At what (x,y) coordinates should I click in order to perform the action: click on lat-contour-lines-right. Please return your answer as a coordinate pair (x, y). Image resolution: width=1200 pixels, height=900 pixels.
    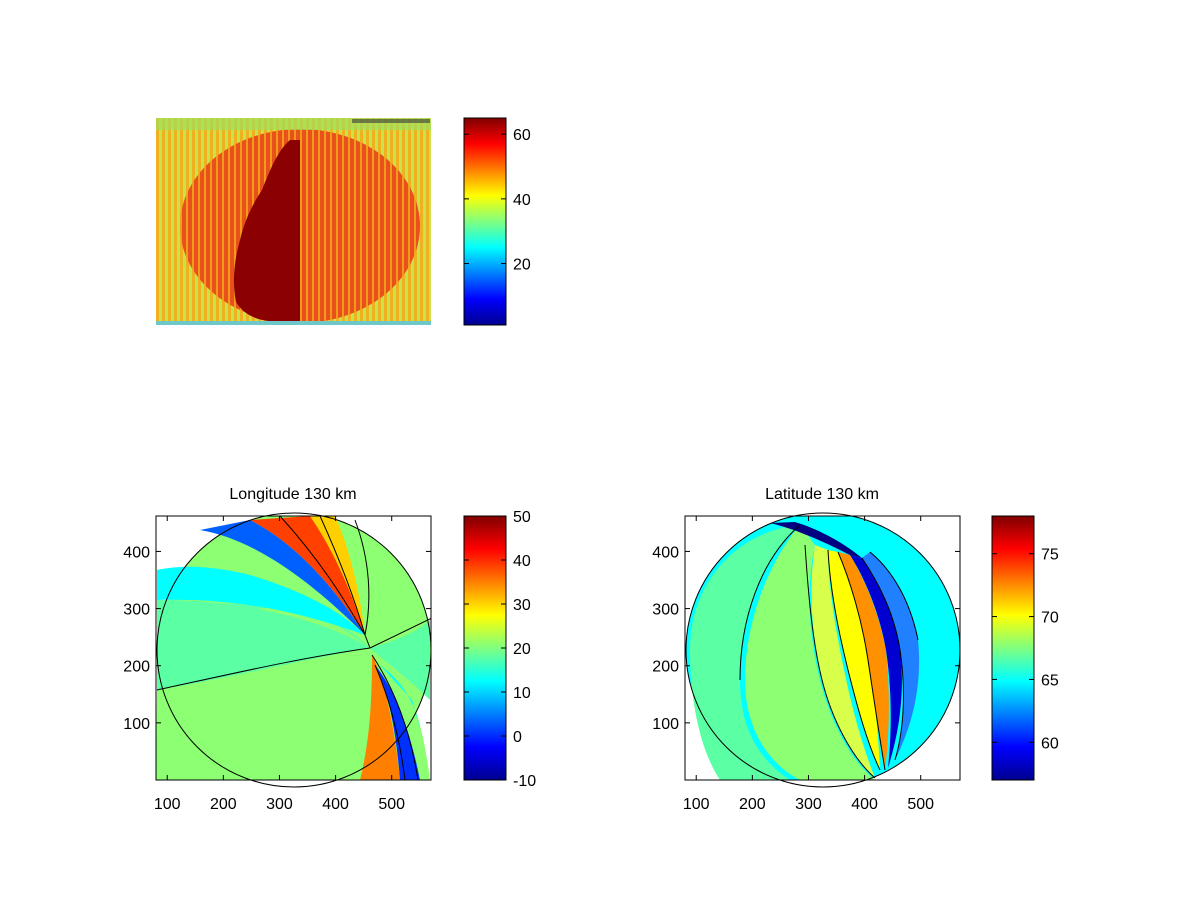
    Looking at the image, I should click on (890, 656).